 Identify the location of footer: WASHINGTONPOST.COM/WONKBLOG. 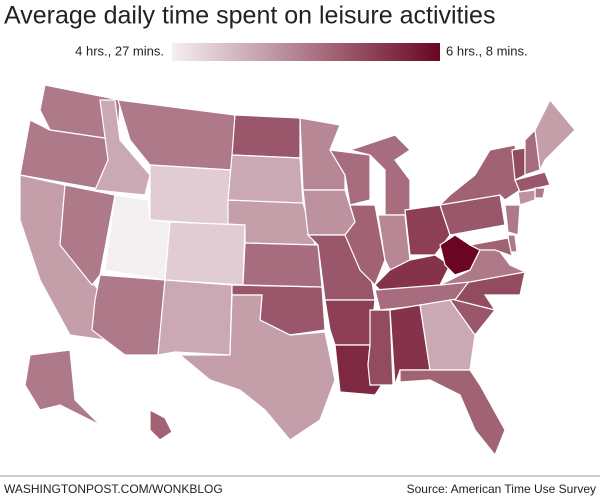
(113, 489).